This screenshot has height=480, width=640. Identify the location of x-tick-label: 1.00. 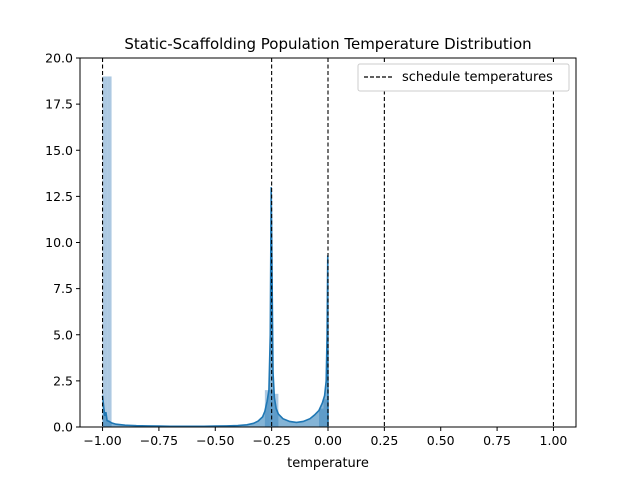
(554, 440).